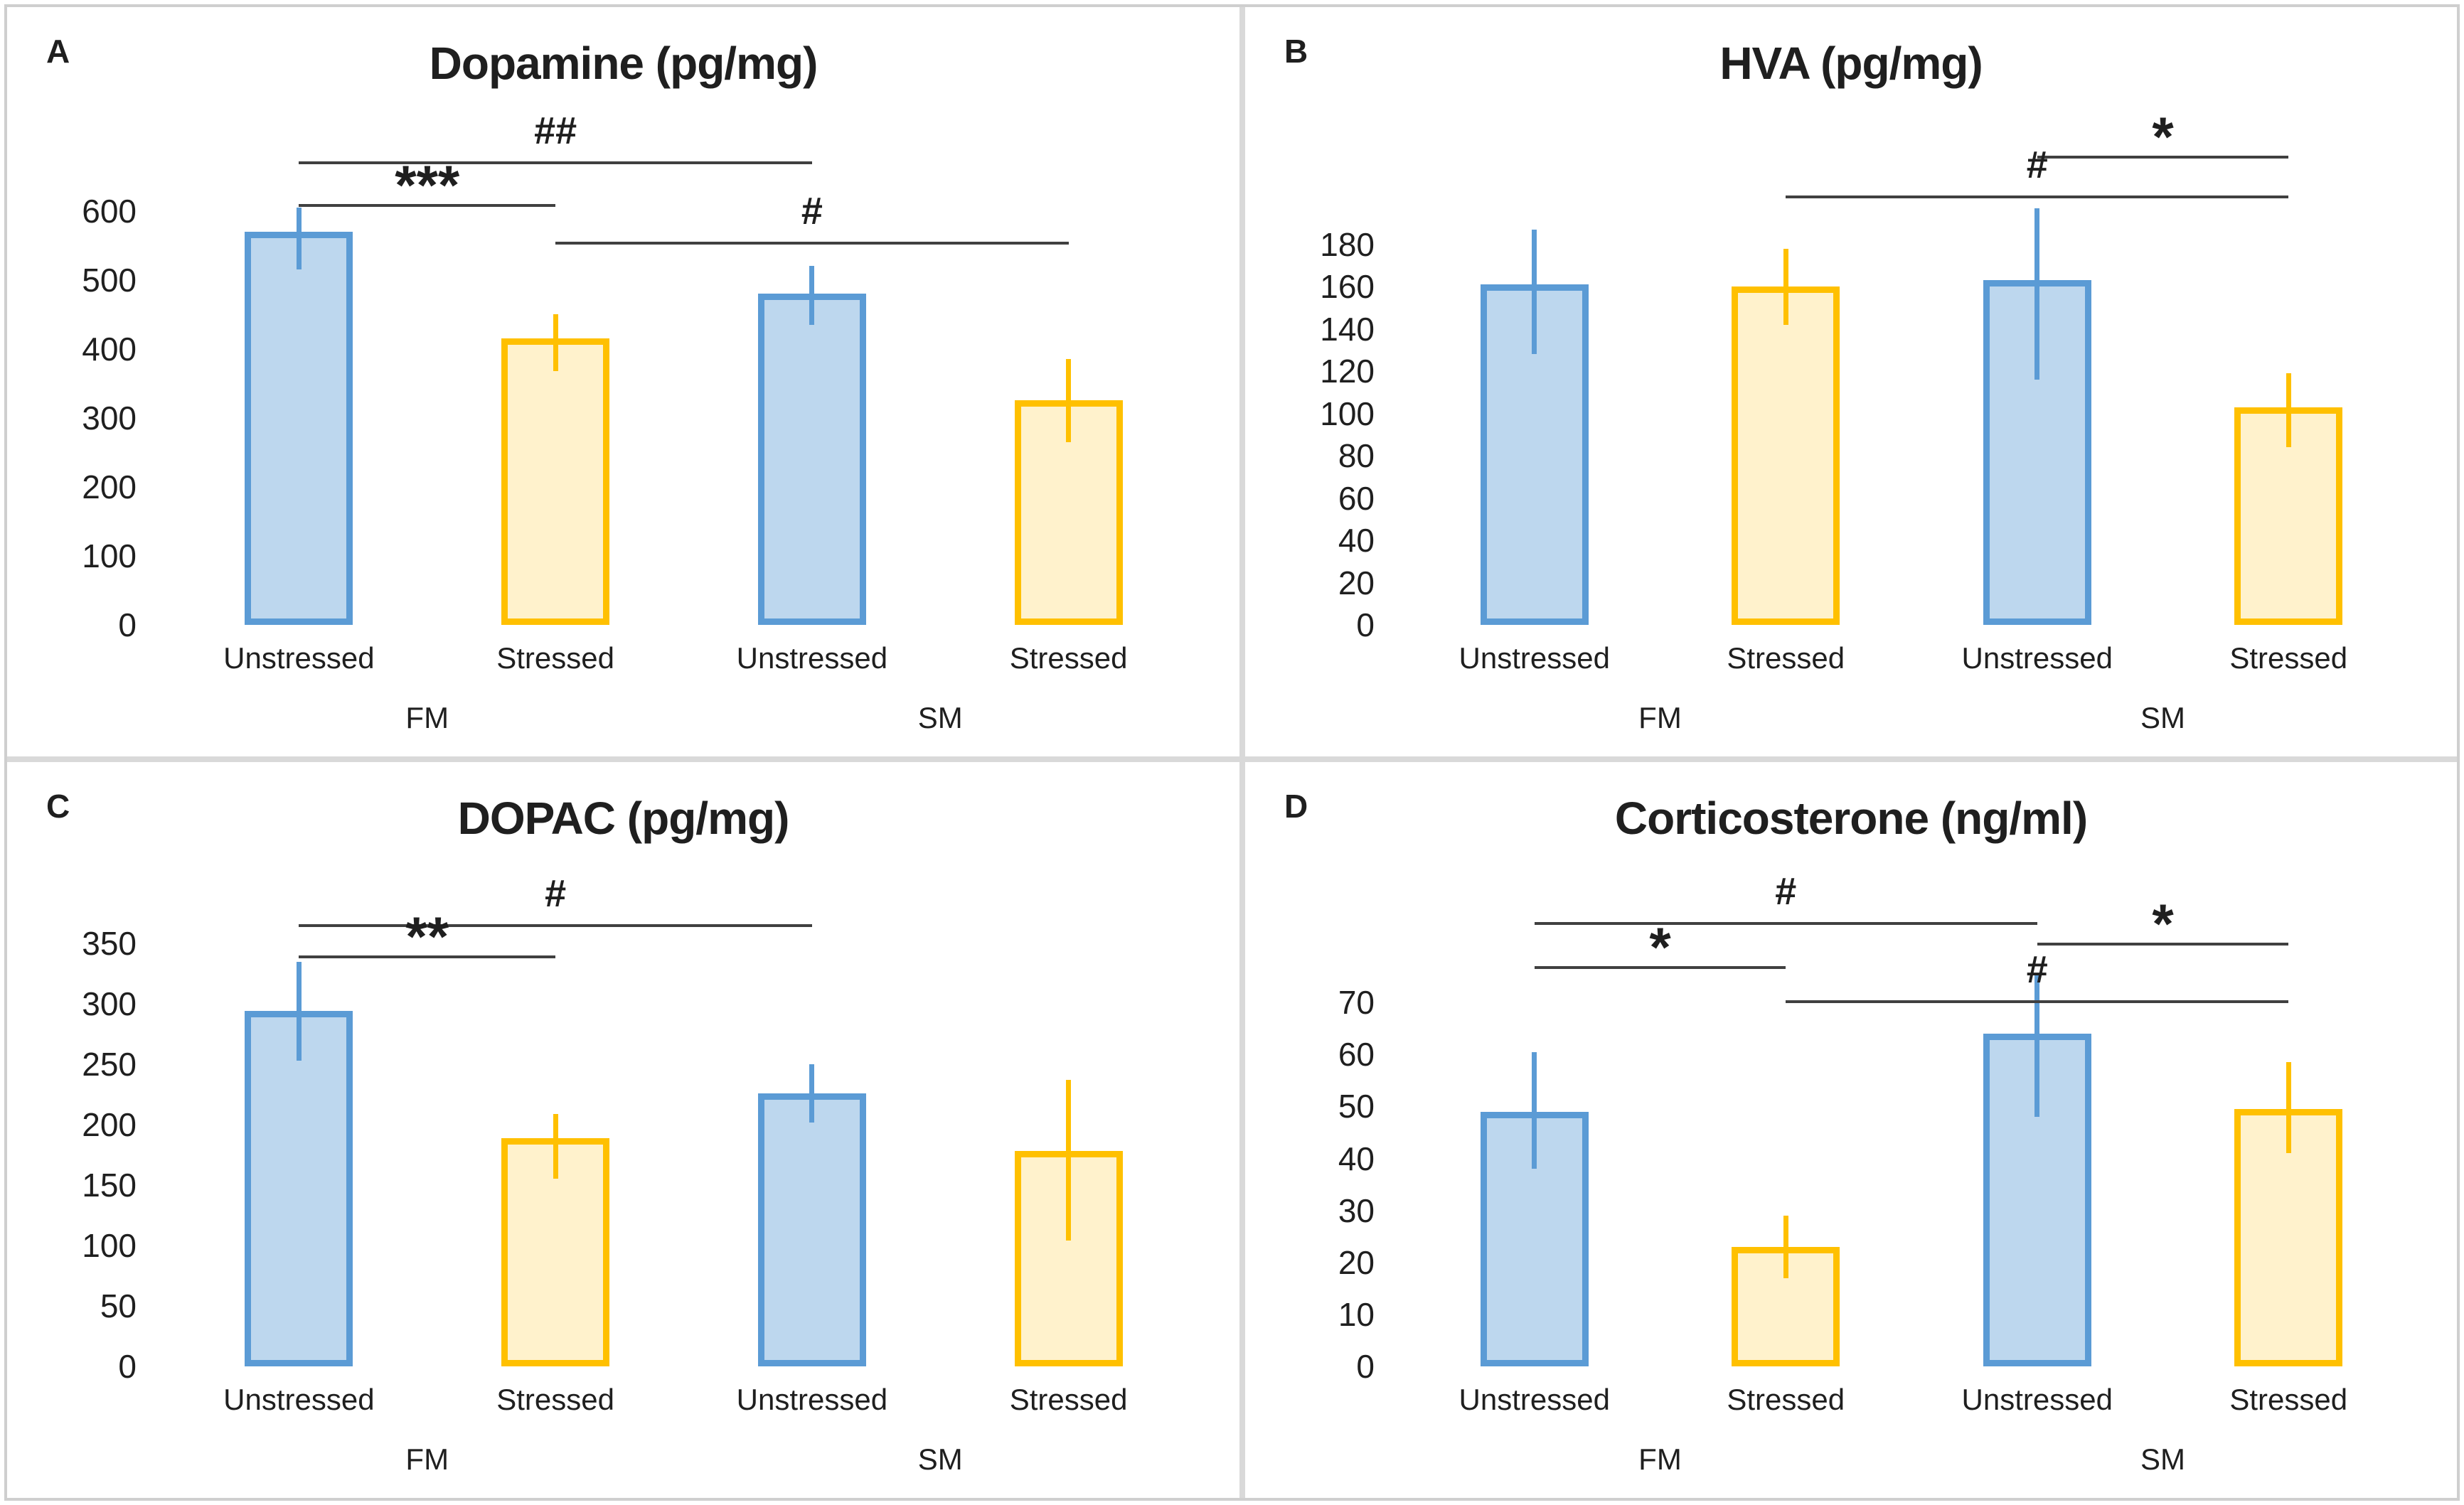 The width and height of the screenshot is (2464, 1505). Describe the element at coordinates (1347, 372) in the screenshot. I see `y-tick-label: 120` at that location.